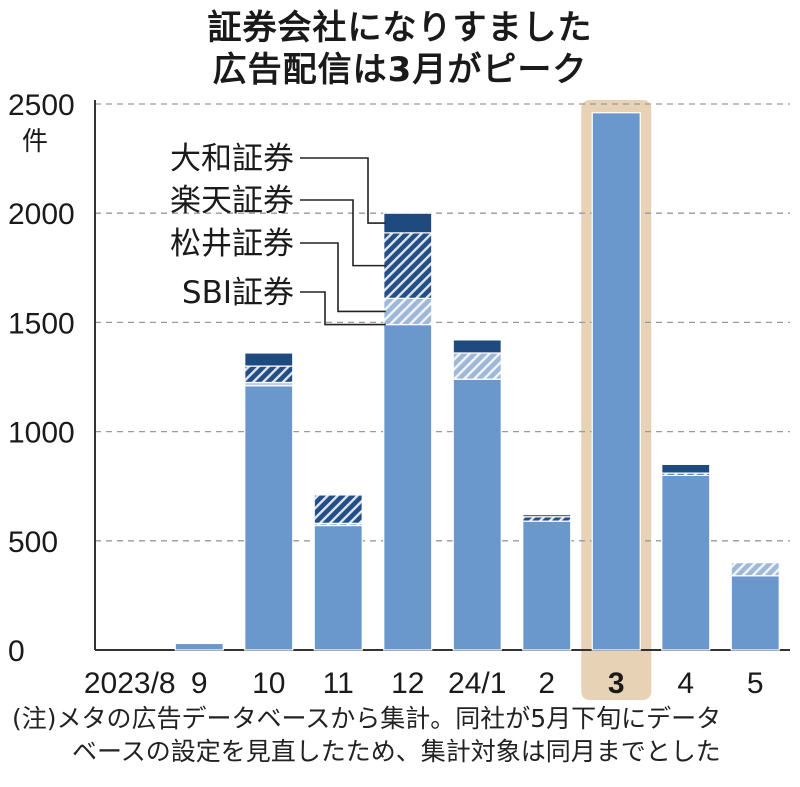 This screenshot has width=800, height=787. What do you see at coordinates (396, 751) in the screenshot?
I see `footnote-line-2: ベースの設定を見直したため、集計対象は同月までとした` at bounding box center [396, 751].